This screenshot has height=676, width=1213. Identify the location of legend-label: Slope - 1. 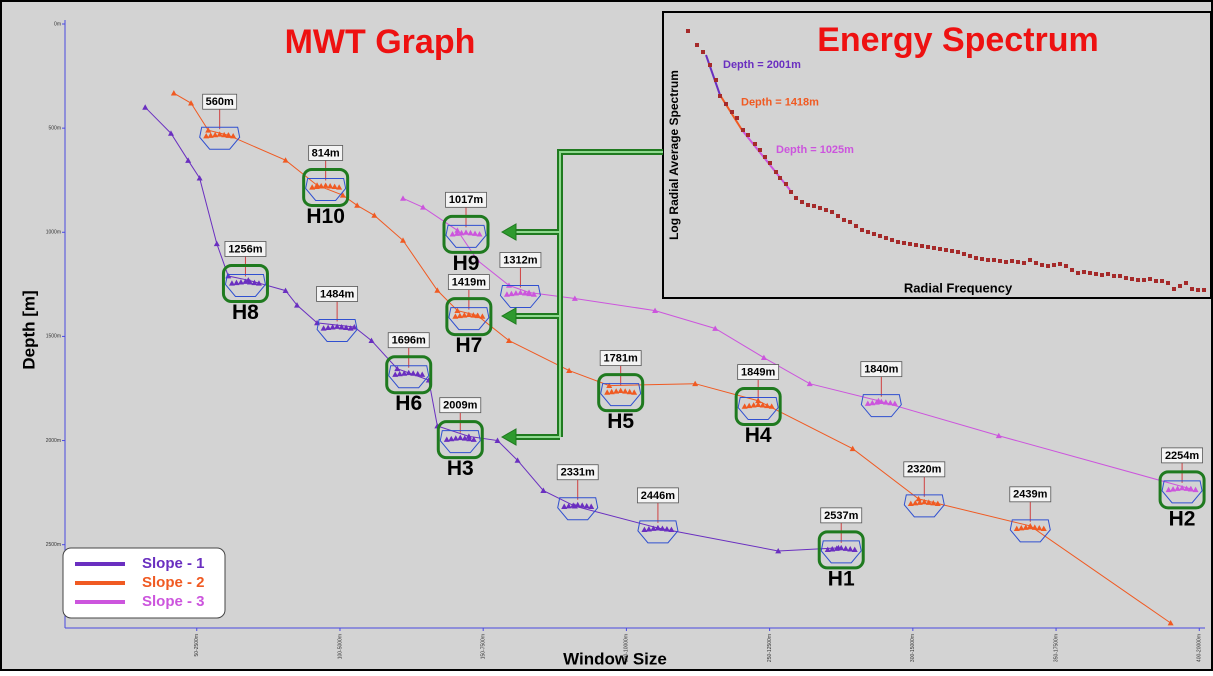
(173, 563).